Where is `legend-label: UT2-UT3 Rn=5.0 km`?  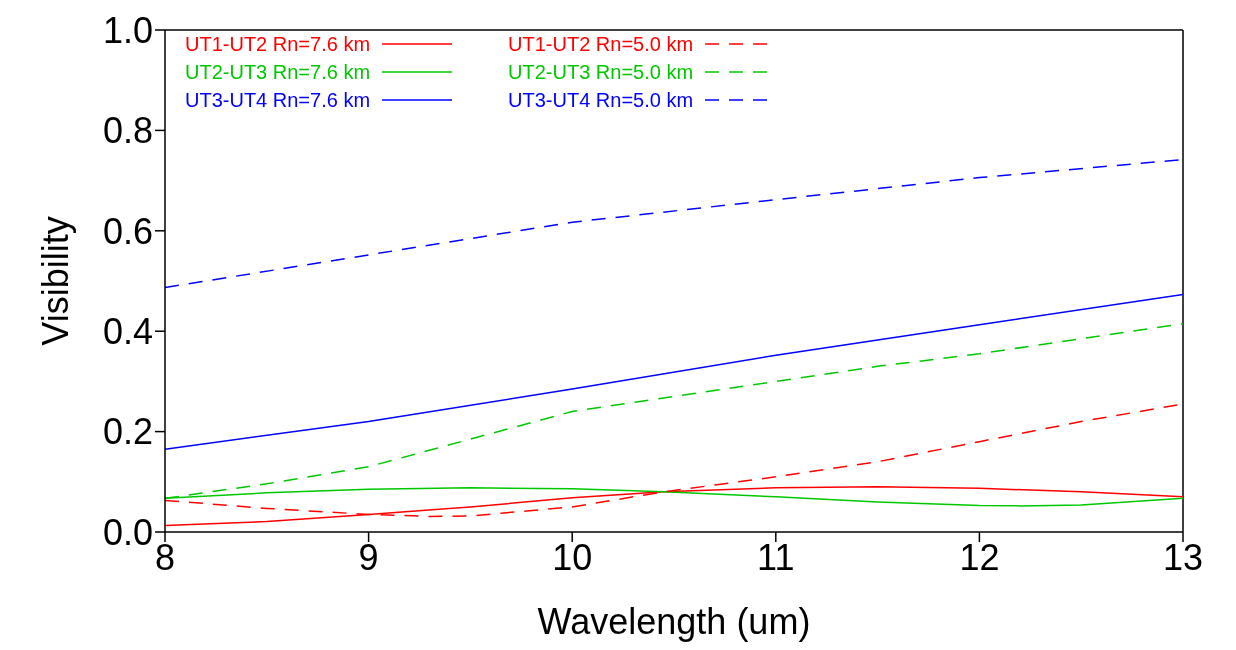 legend-label: UT2-UT3 Rn=5.0 km is located at coordinates (601, 72).